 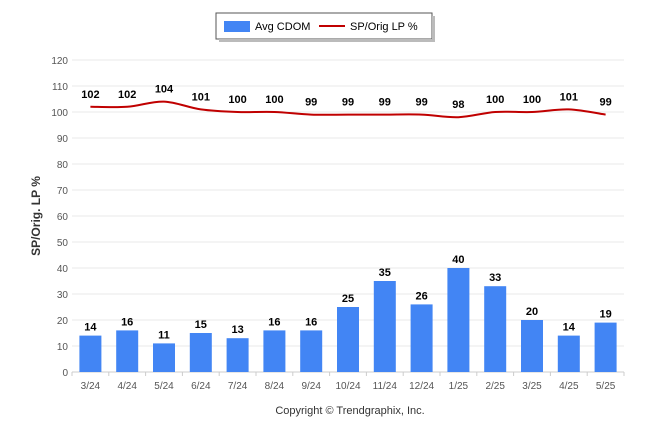 What do you see at coordinates (164, 90) in the screenshot?
I see `line-data-label: 104` at bounding box center [164, 90].